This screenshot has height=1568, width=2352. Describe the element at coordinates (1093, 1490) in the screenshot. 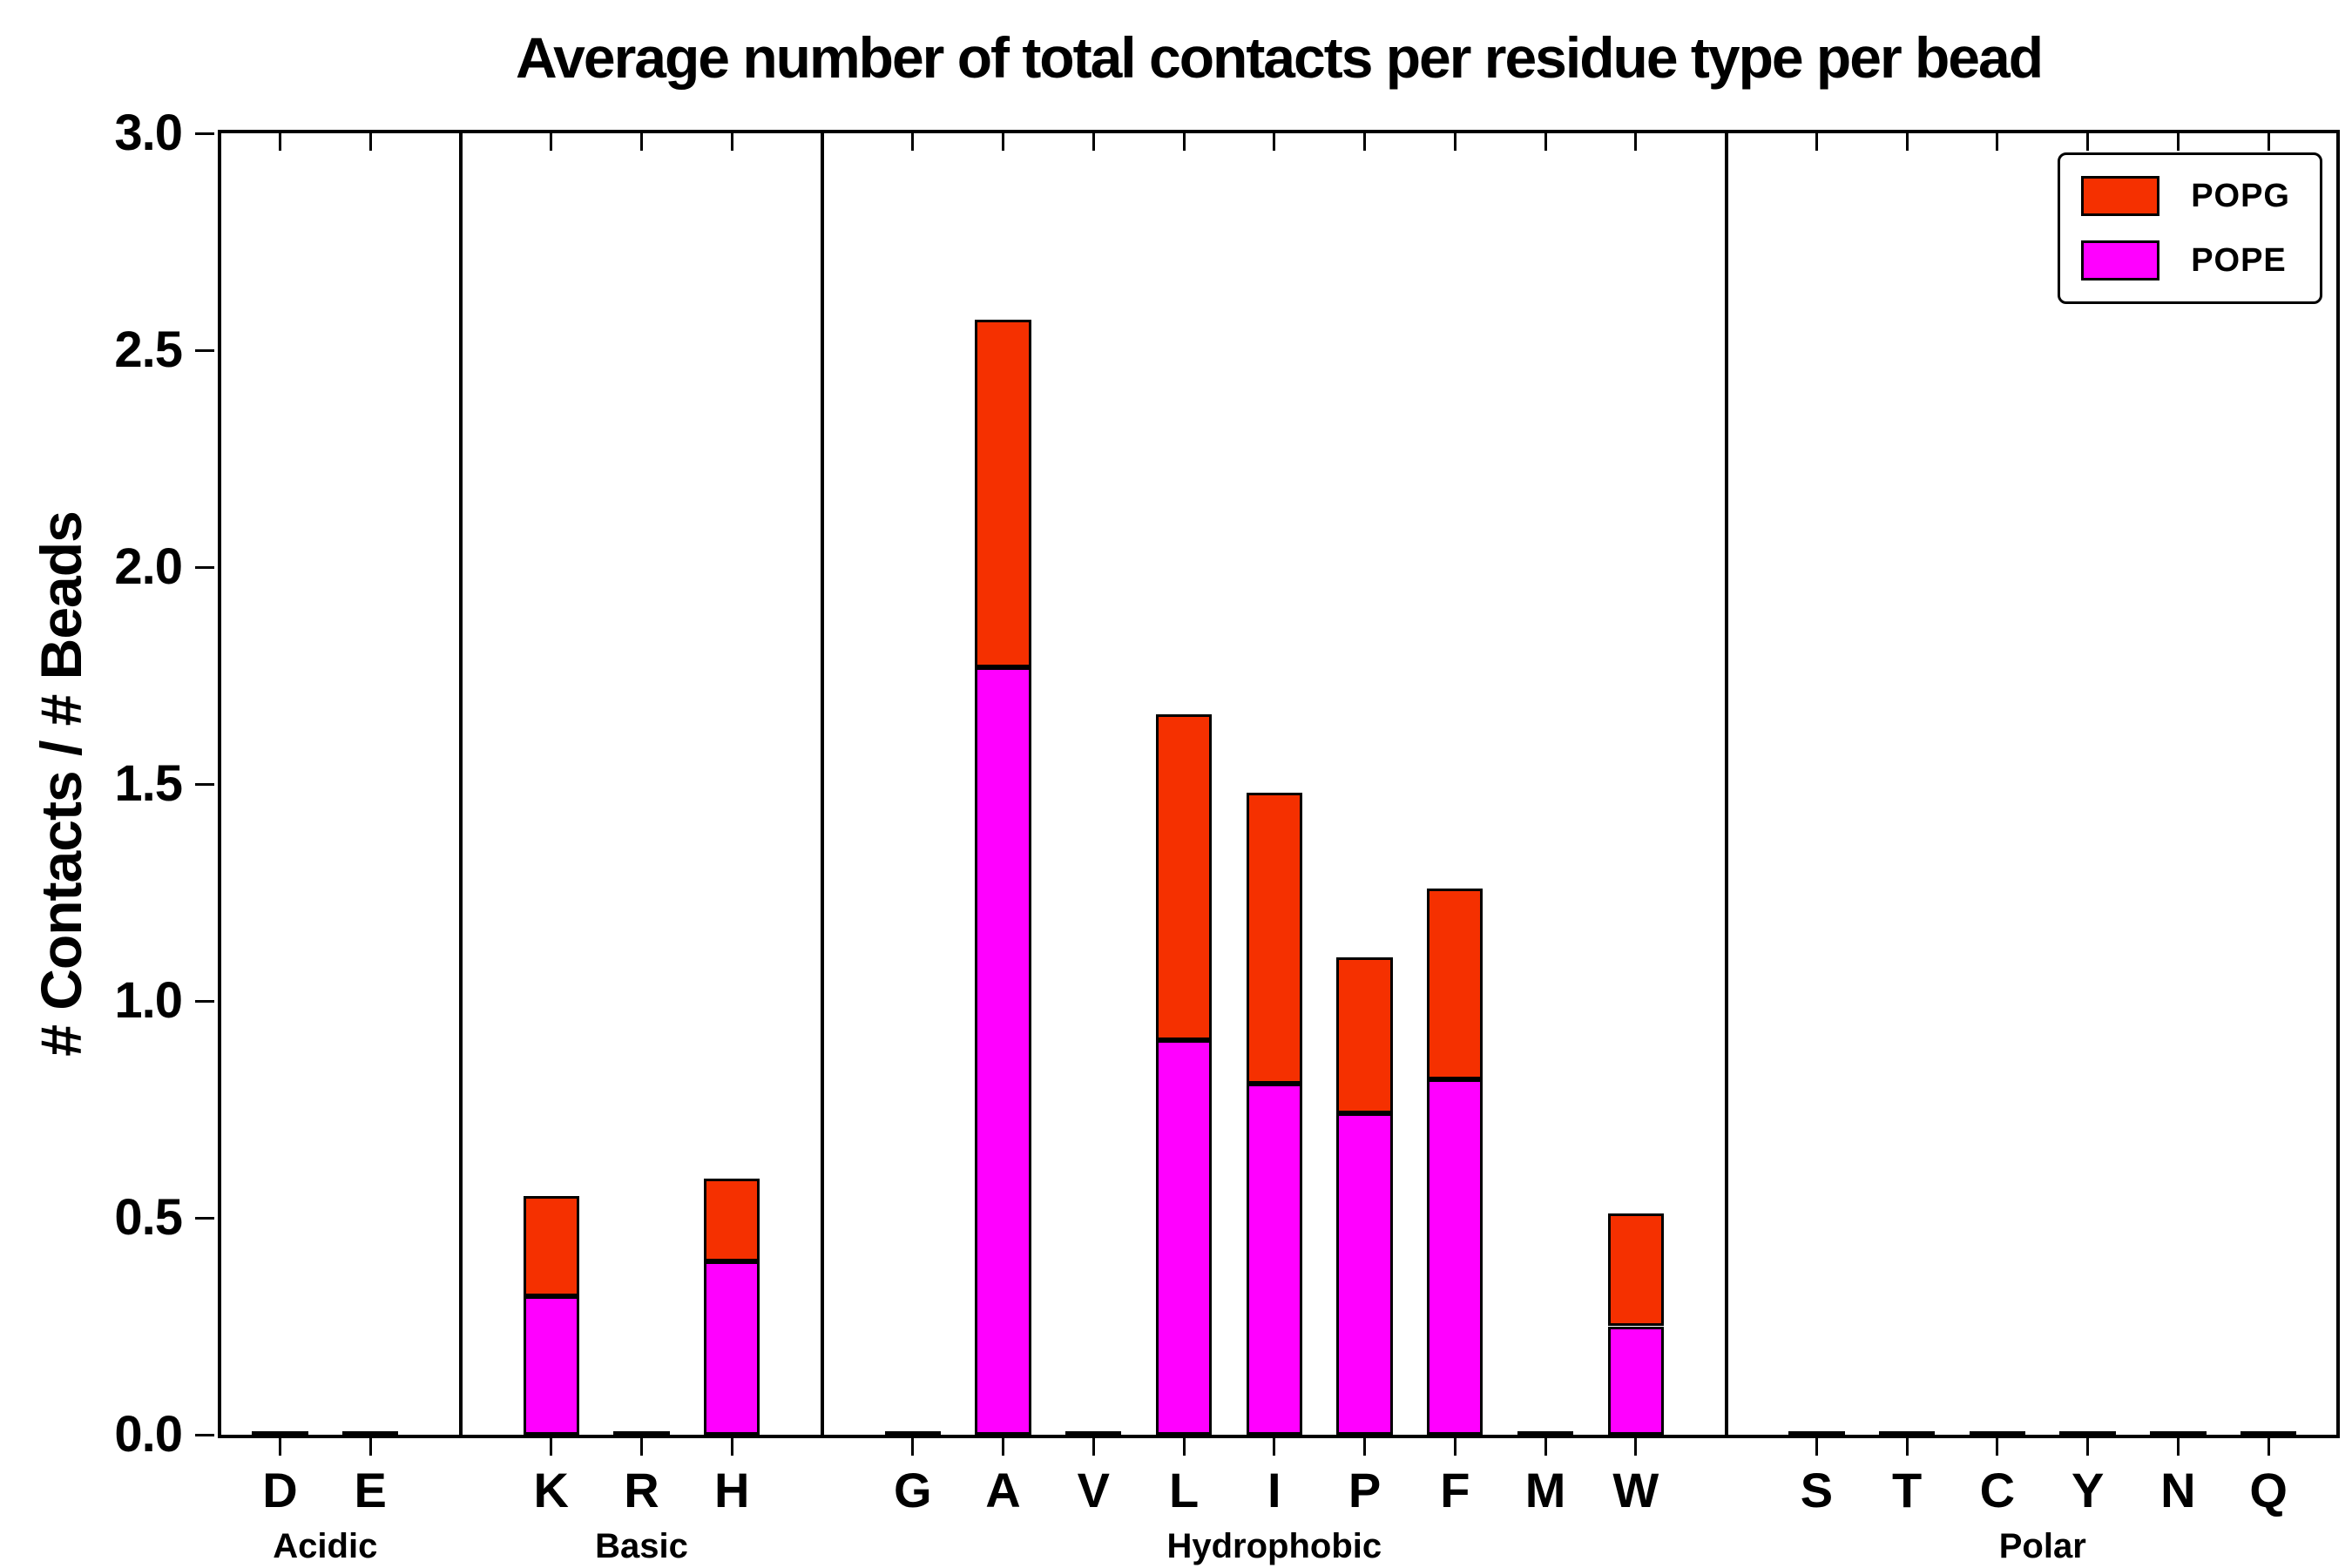

I see `x-tick-label: V` at that location.